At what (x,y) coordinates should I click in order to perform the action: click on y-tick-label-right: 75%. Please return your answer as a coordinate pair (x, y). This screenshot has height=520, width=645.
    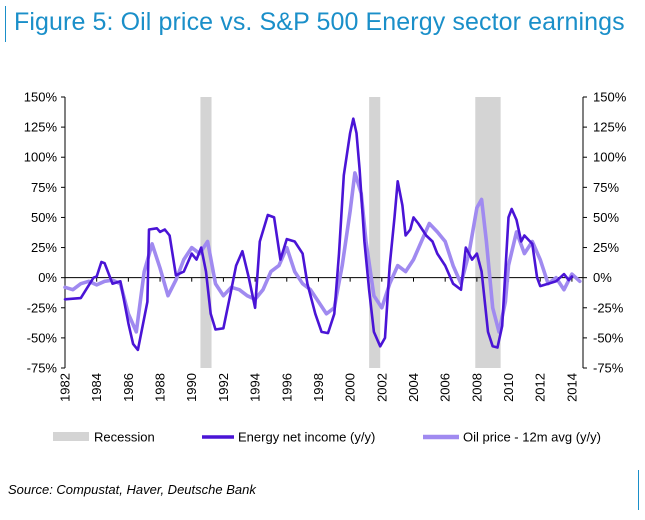
    Looking at the image, I should click on (606, 187).